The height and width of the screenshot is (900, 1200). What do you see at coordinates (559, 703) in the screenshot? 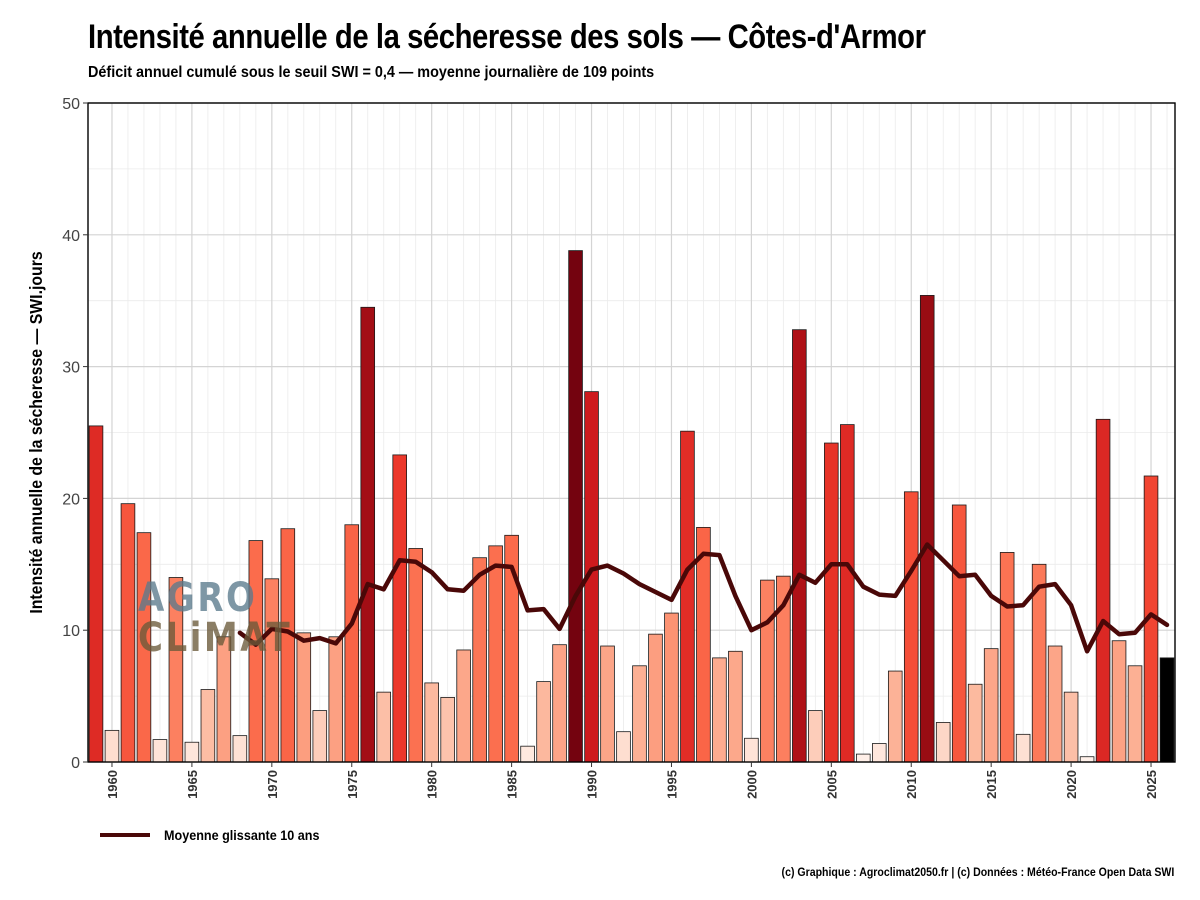
I see `bar-1988` at bounding box center [559, 703].